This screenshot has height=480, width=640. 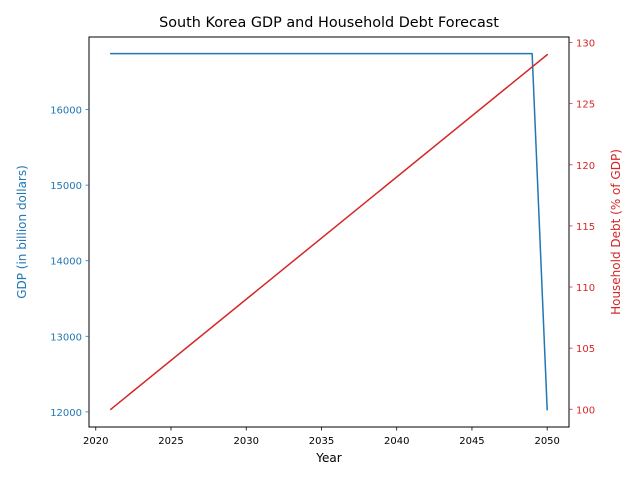 What do you see at coordinates (396, 441) in the screenshot?
I see `x-tick-label: 2040` at bounding box center [396, 441].